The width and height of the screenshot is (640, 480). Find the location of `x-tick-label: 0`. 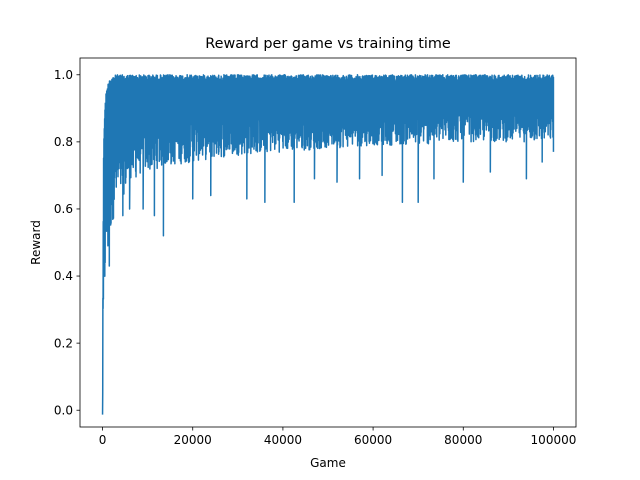

x-tick-label: 0 is located at coordinates (103, 440).